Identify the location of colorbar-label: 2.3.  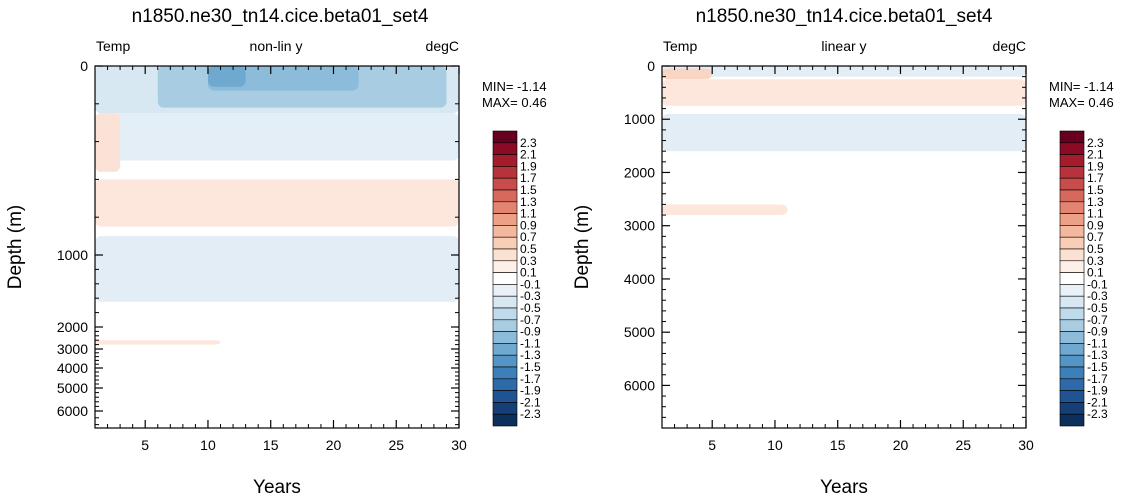
(528, 143).